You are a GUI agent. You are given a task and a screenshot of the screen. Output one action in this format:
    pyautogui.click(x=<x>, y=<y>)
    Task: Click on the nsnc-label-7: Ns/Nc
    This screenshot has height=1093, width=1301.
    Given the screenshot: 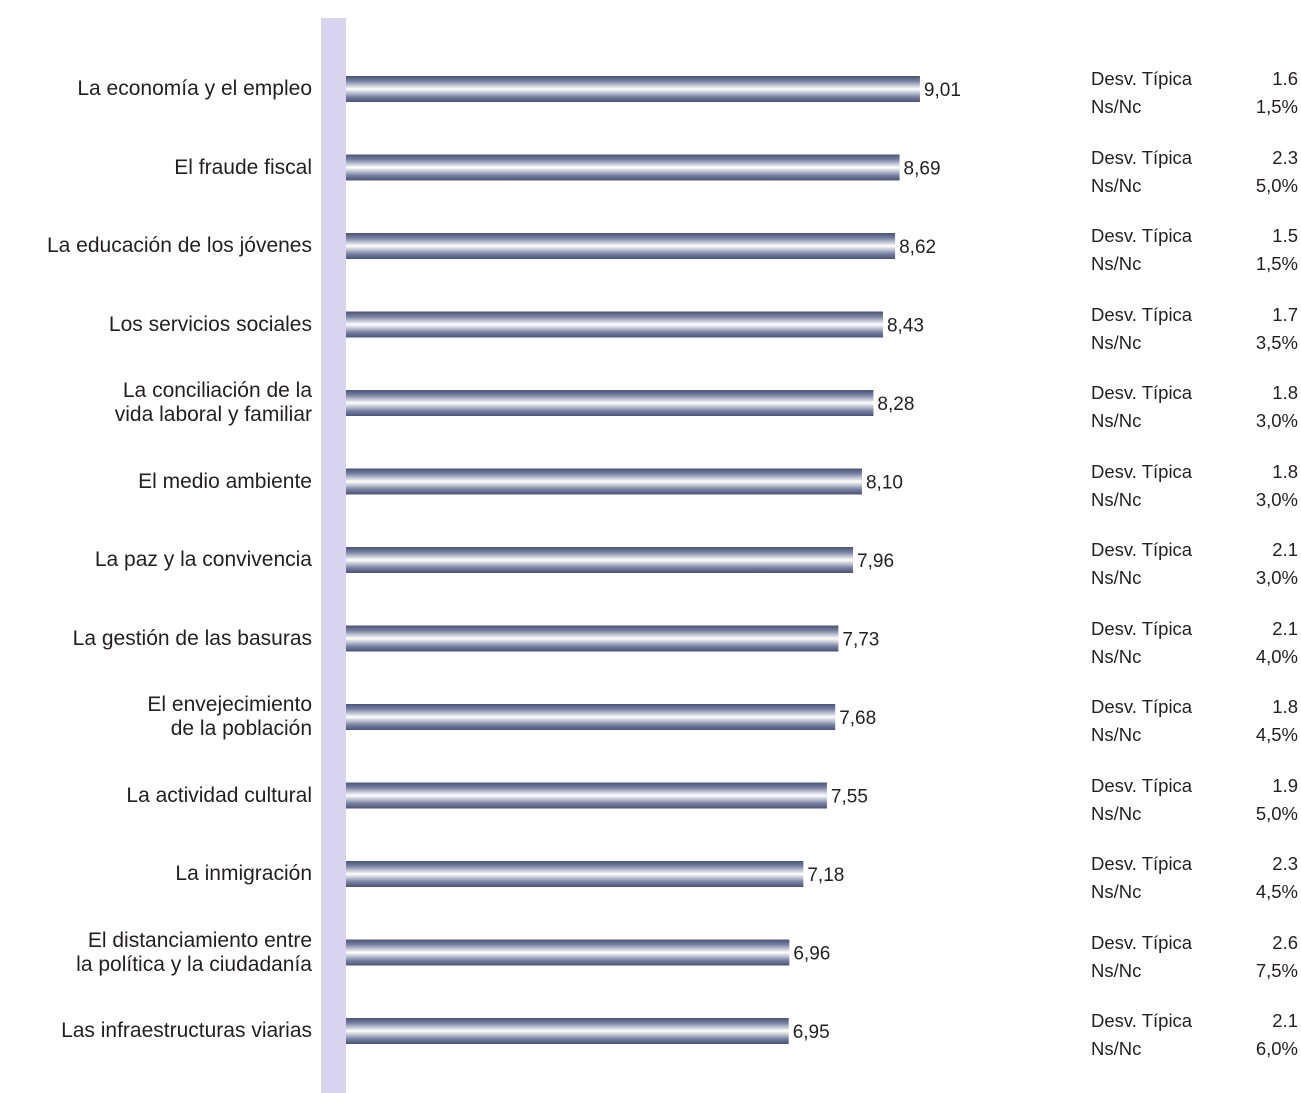 What is the action you would take?
    pyautogui.click(x=1116, y=656)
    